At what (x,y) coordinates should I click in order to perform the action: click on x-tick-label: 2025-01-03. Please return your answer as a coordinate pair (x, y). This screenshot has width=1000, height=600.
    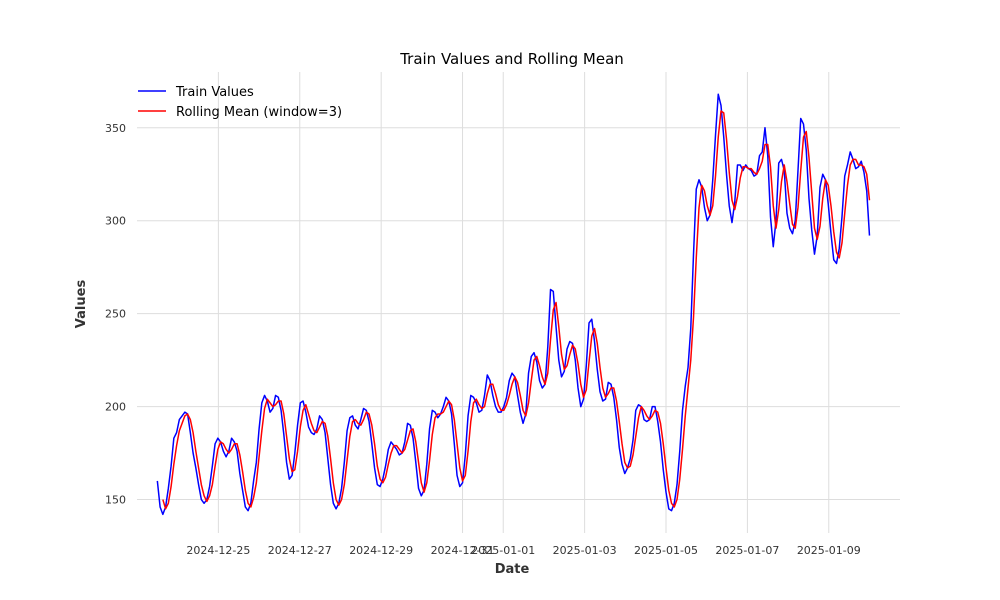
    Looking at the image, I should click on (585, 550).